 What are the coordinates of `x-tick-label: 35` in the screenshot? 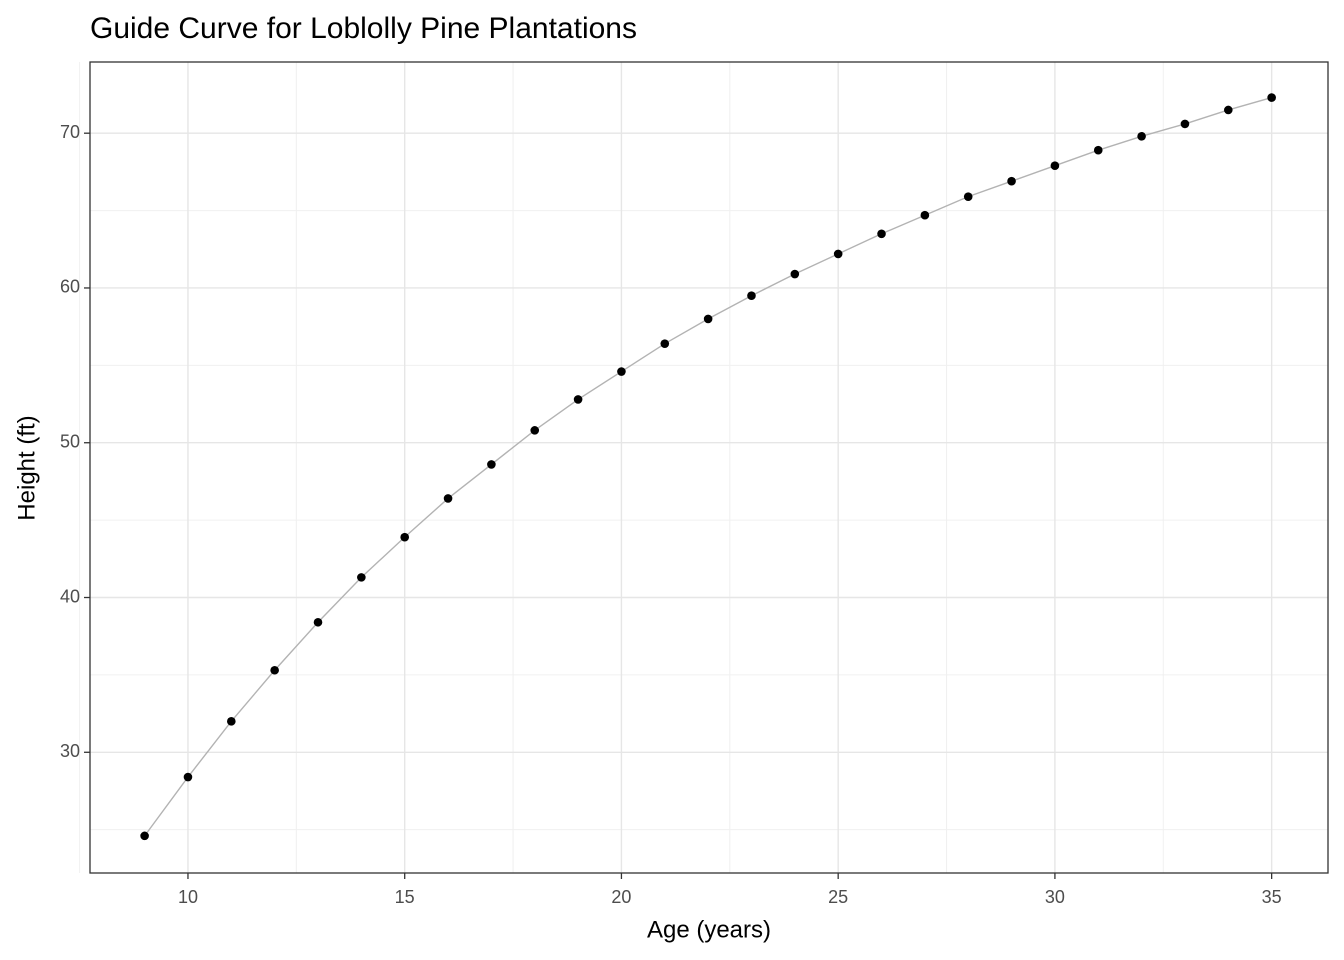 It's located at (1272, 897).